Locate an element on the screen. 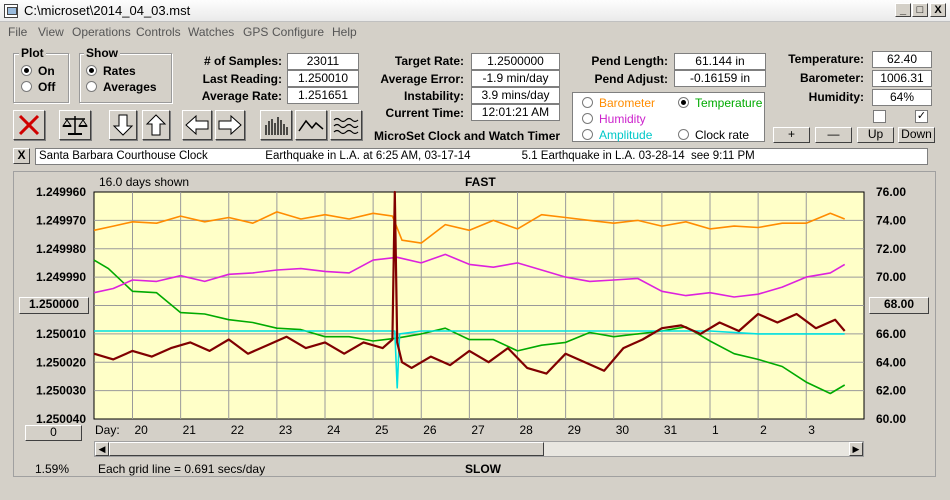  smooth-button is located at coordinates (311, 125).